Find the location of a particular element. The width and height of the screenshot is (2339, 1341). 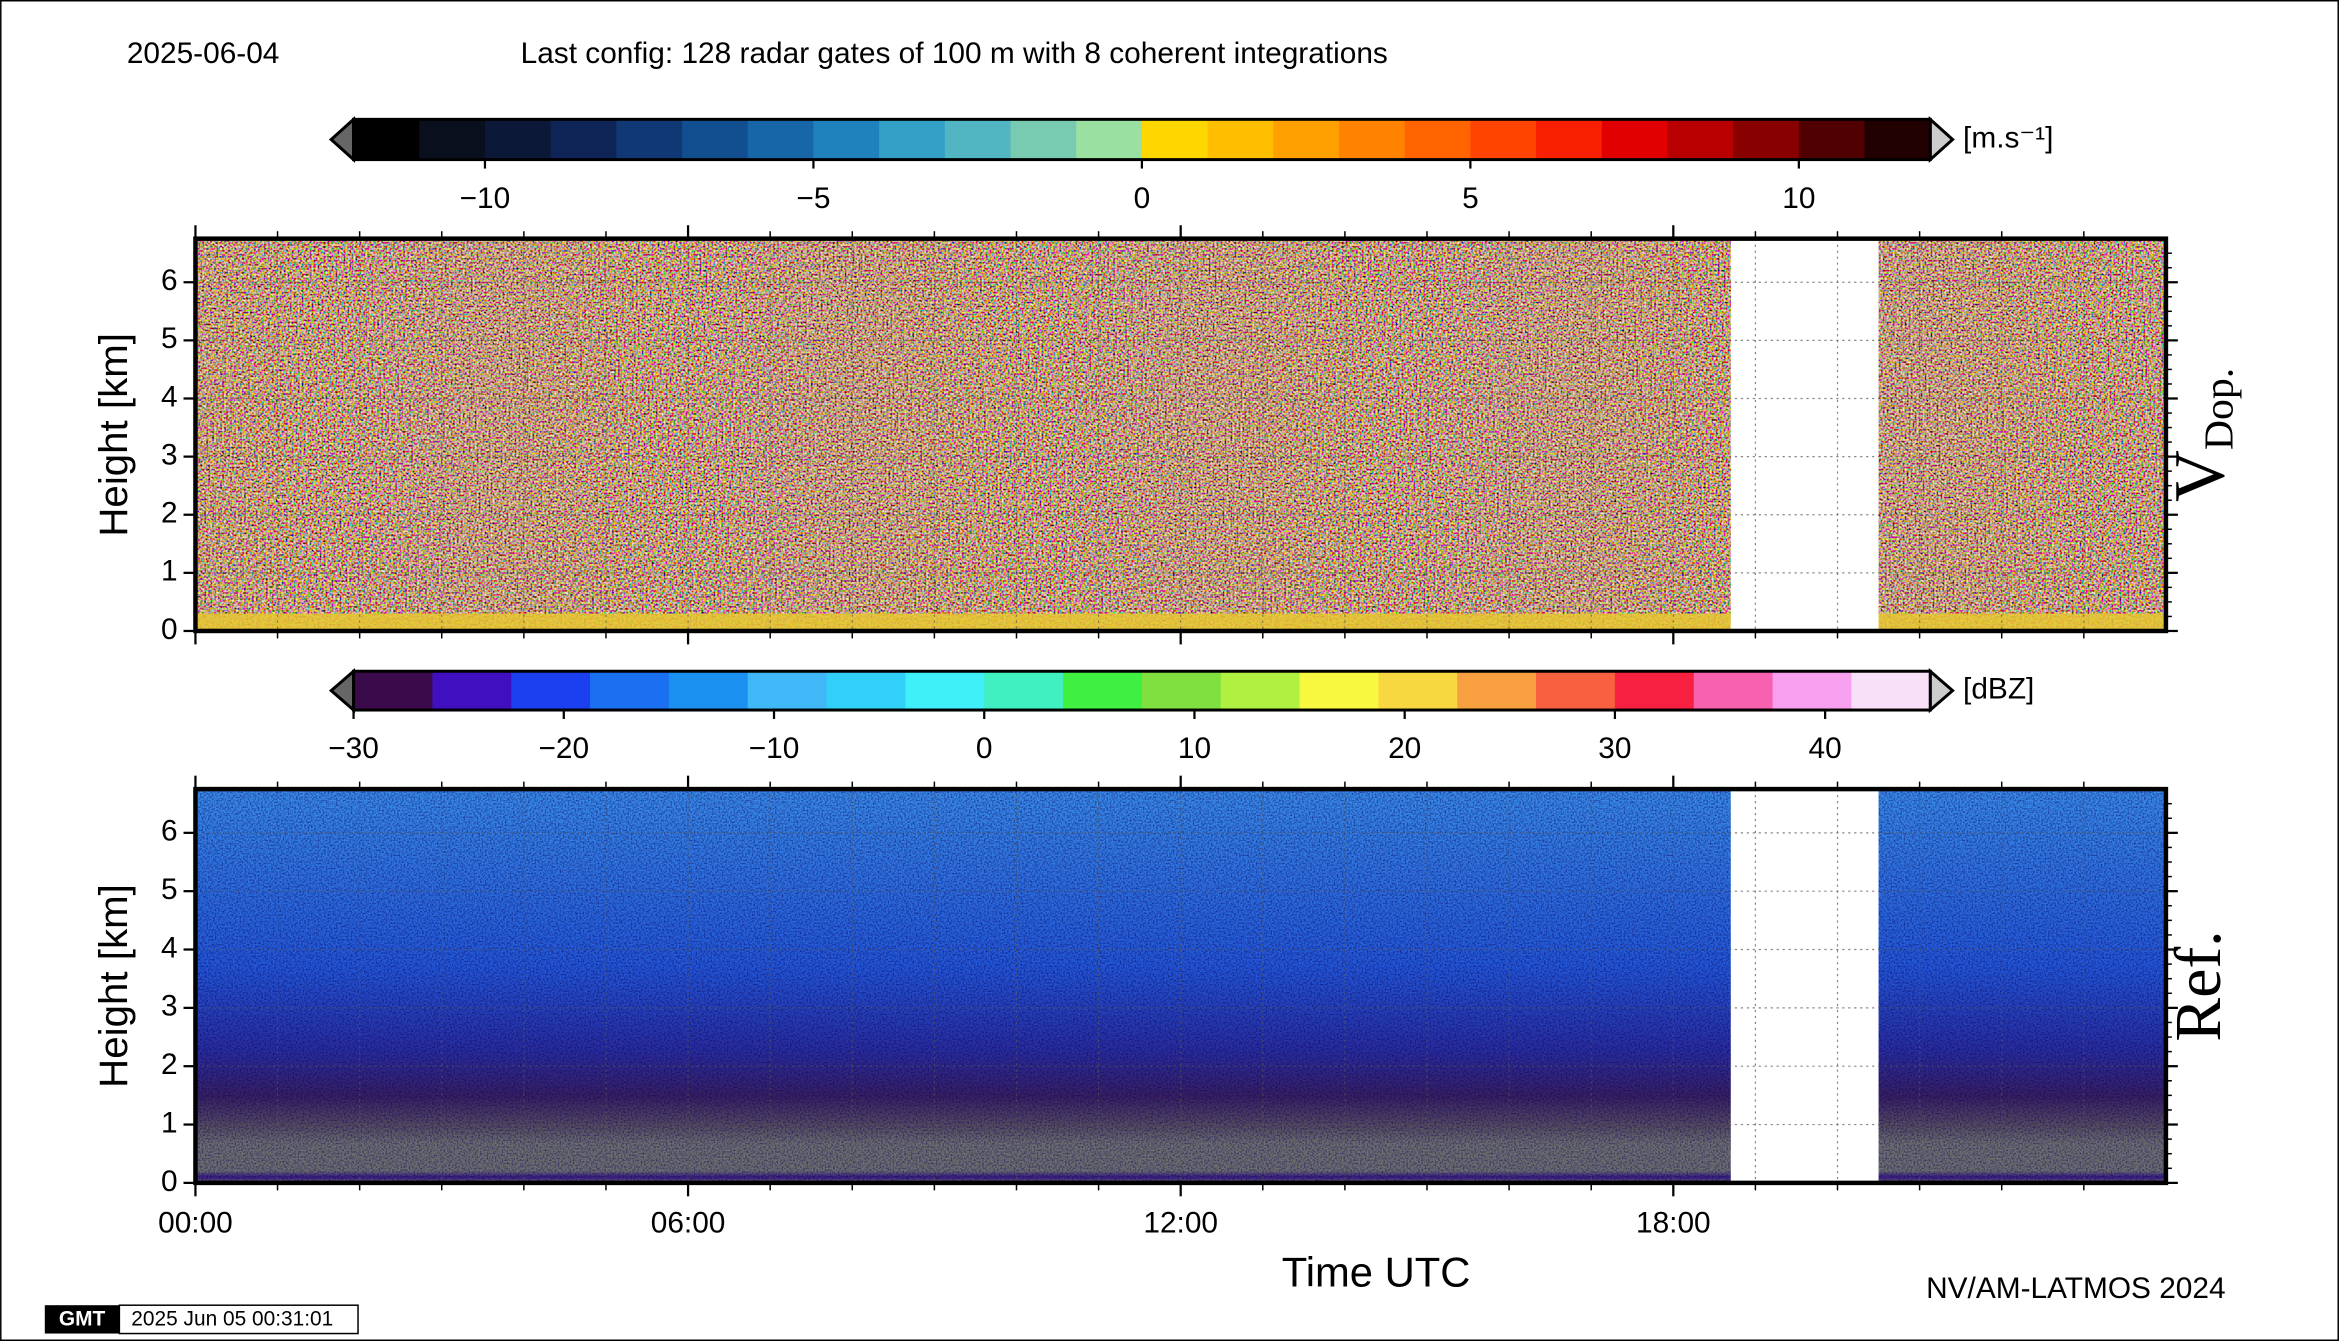

x-axis-label: Time UTC is located at coordinates (1376, 1271).